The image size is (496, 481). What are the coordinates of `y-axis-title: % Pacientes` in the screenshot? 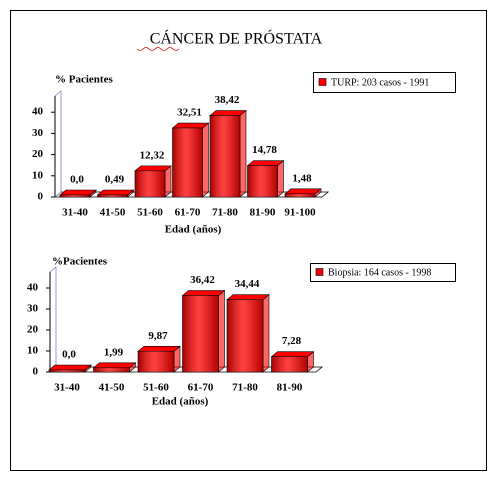 It's located at (84, 80).